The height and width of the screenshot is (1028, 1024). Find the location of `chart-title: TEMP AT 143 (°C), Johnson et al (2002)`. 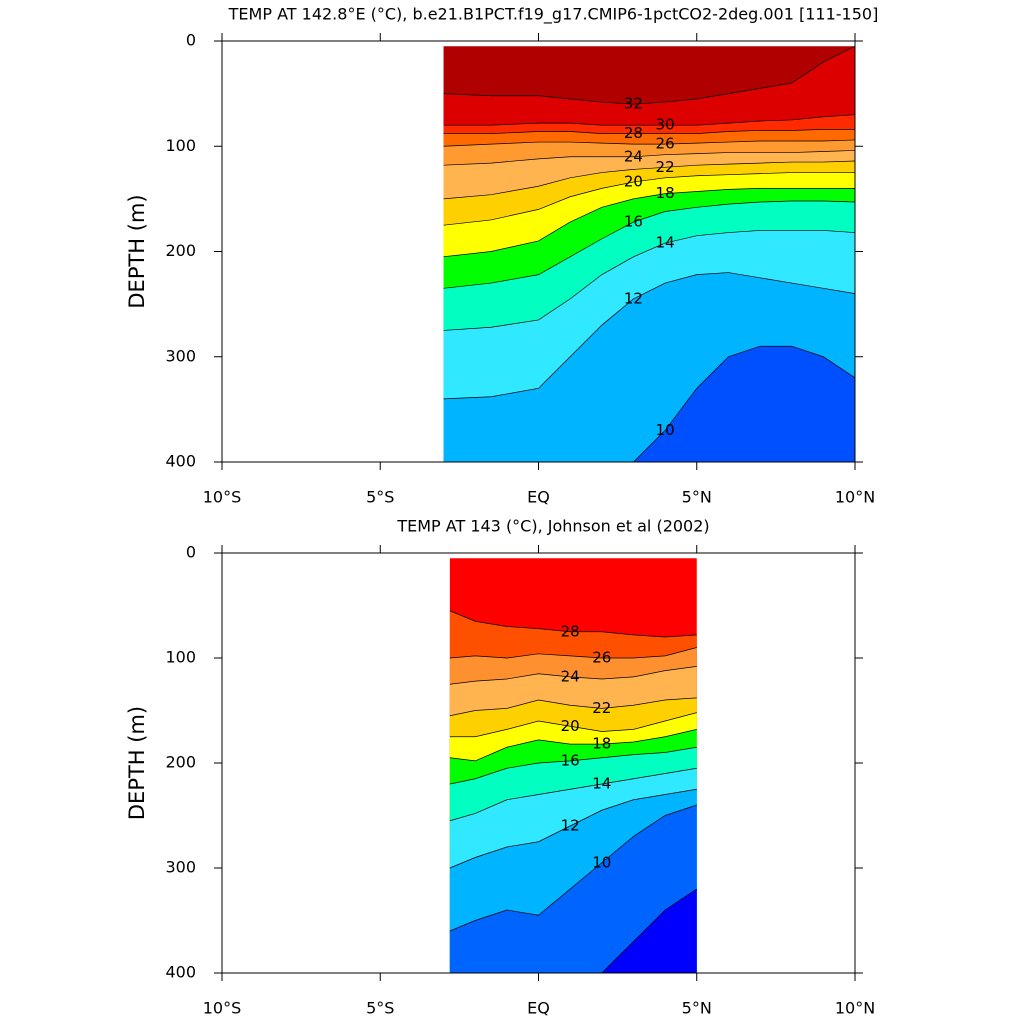

chart-title: TEMP AT 143 (°C), Johnson et al (2002) is located at coordinates (552, 526).